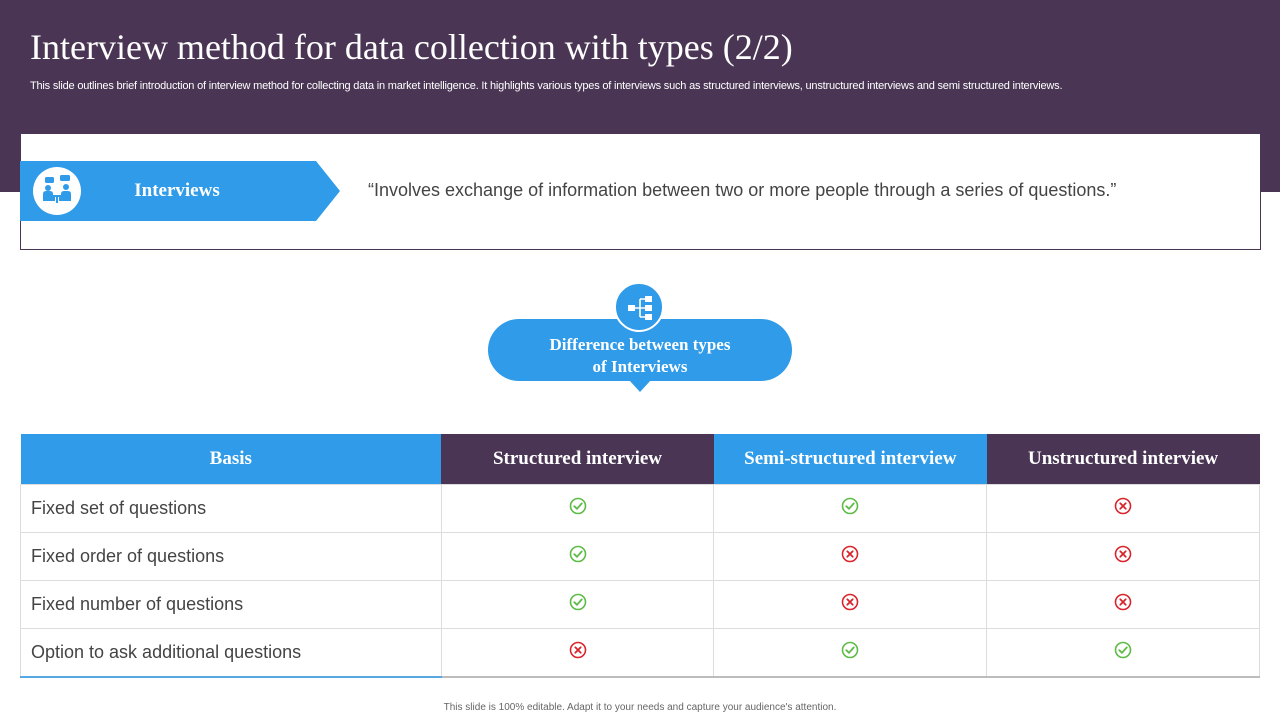 The height and width of the screenshot is (720, 1280). Describe the element at coordinates (177, 190) in the screenshot. I see `interviews-label: Interviews` at that location.